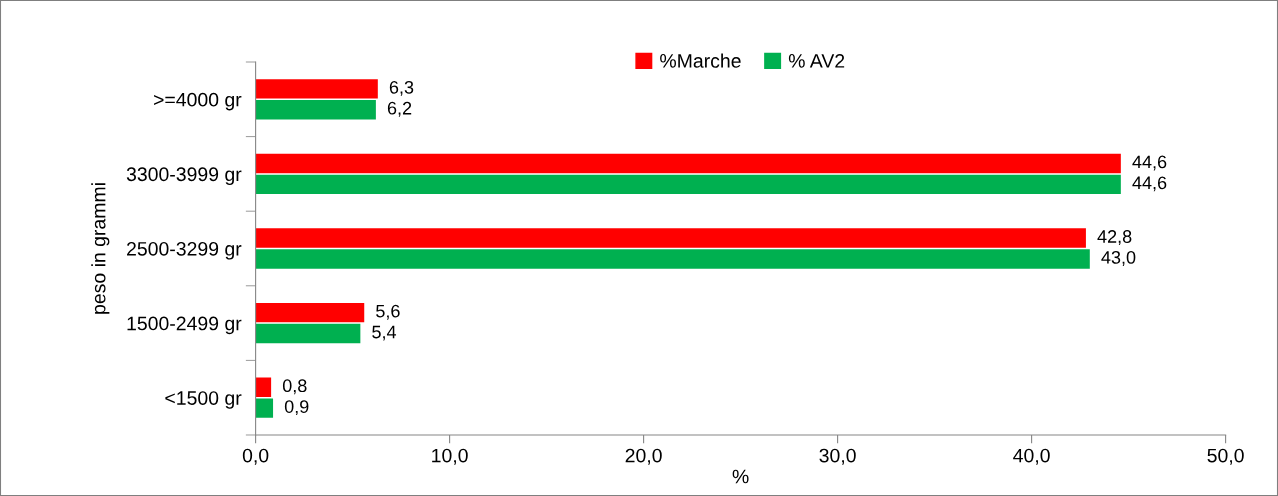  I want to click on data-label: 5,4, so click(384, 333).